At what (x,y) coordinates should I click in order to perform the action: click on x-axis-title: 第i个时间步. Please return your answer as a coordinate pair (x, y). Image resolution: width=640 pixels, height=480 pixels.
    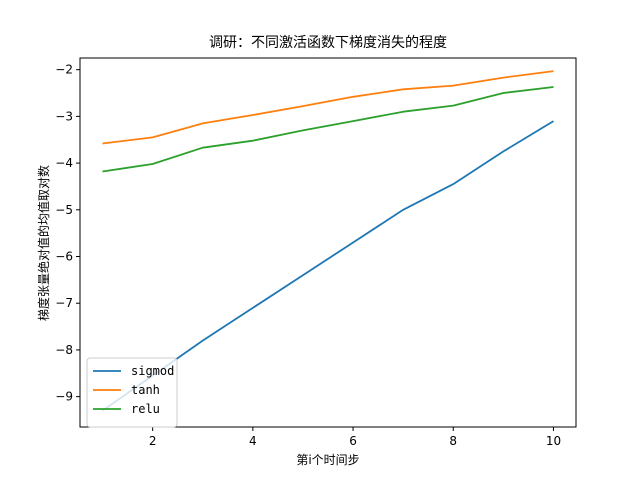
    Looking at the image, I should click on (327, 460).